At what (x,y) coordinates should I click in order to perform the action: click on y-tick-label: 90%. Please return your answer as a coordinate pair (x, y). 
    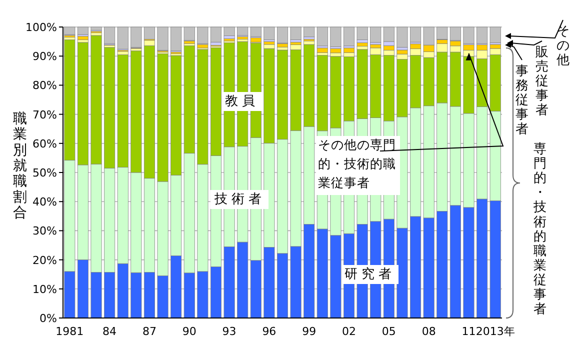
    Looking at the image, I should click on (44, 57).